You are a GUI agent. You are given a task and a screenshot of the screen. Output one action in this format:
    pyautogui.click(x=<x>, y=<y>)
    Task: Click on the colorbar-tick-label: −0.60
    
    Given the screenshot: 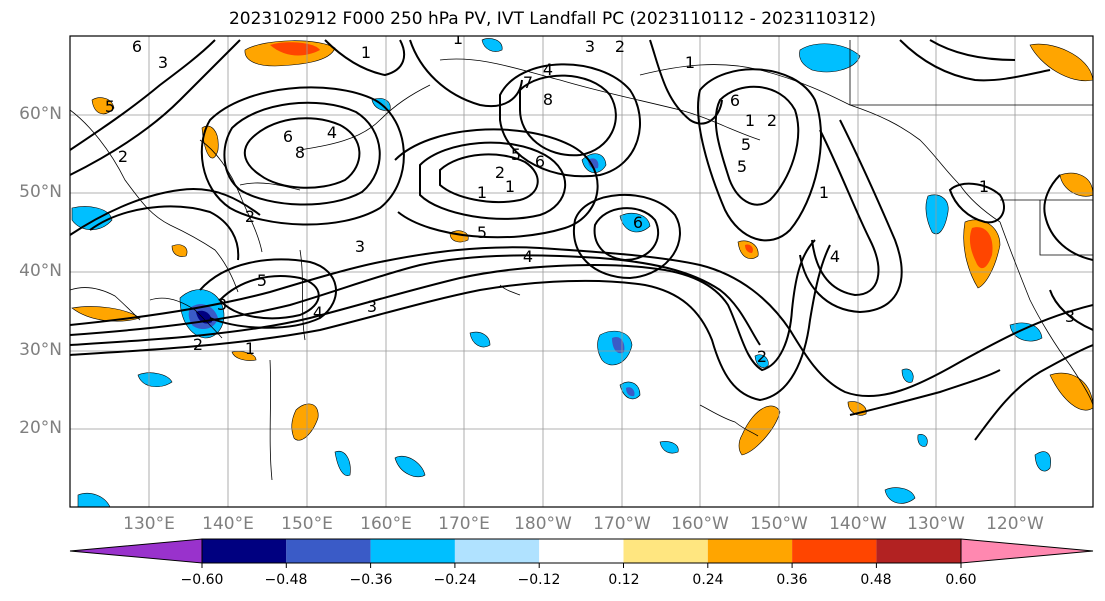 What is the action you would take?
    pyautogui.click(x=202, y=580)
    